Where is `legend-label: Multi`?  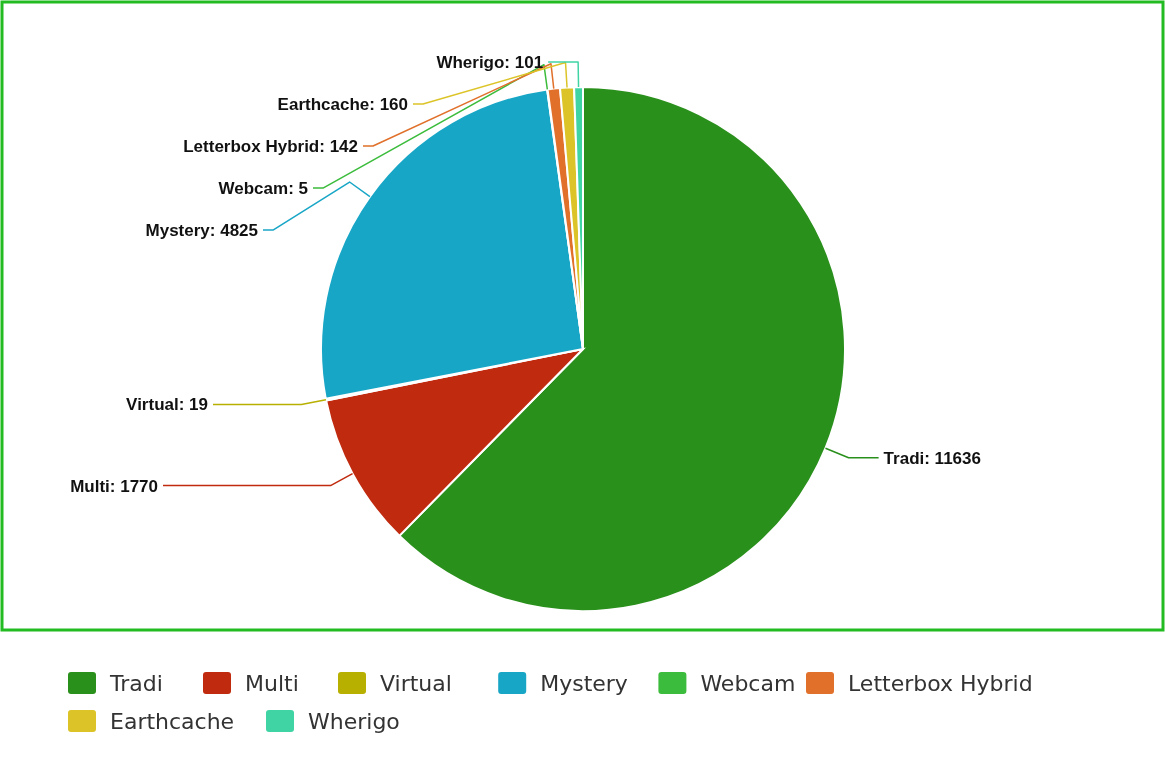
legend-label: Multi is located at coordinates (272, 683).